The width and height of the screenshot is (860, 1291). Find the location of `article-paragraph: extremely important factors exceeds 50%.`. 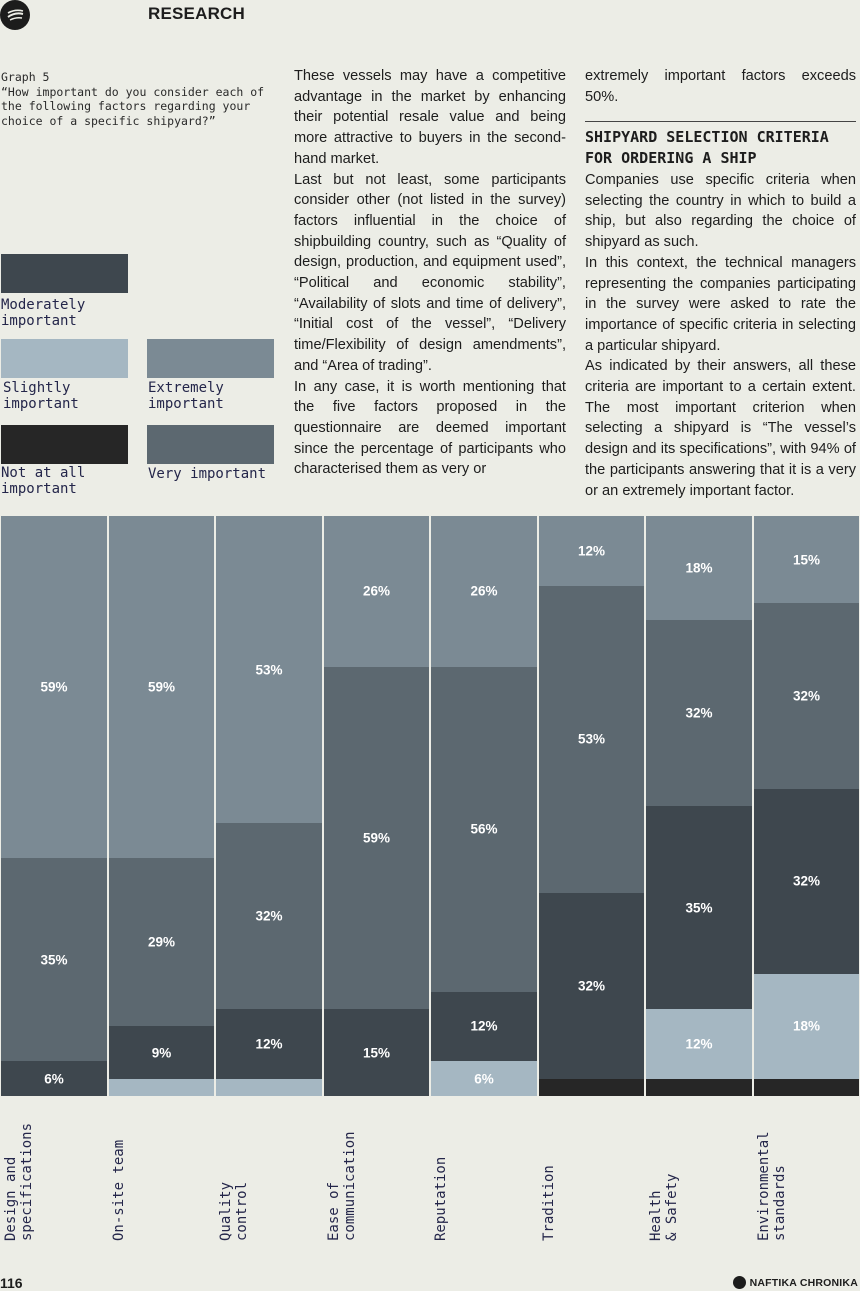

article-paragraph: extremely important factors exceeds 50%. is located at coordinates (720, 86).